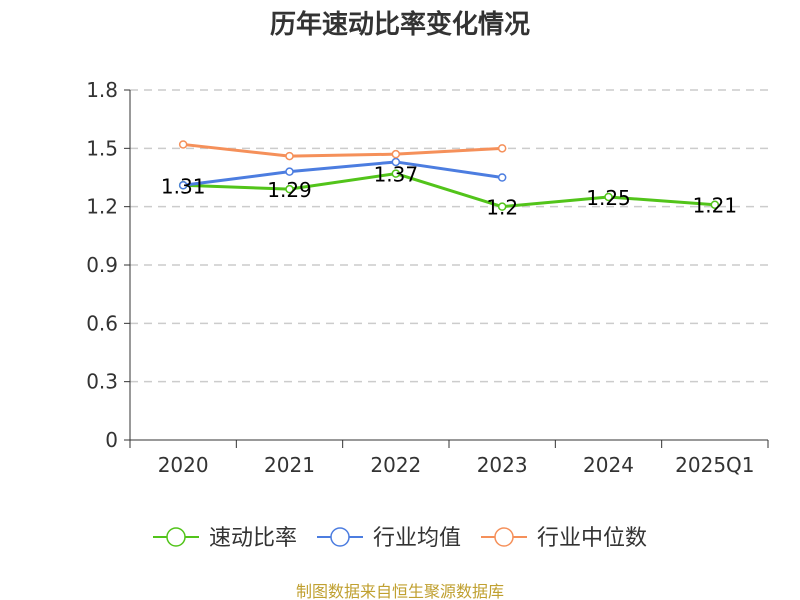 The height and width of the screenshot is (600, 800). I want to click on x-tick-label: 2025Q1, so click(714, 465).